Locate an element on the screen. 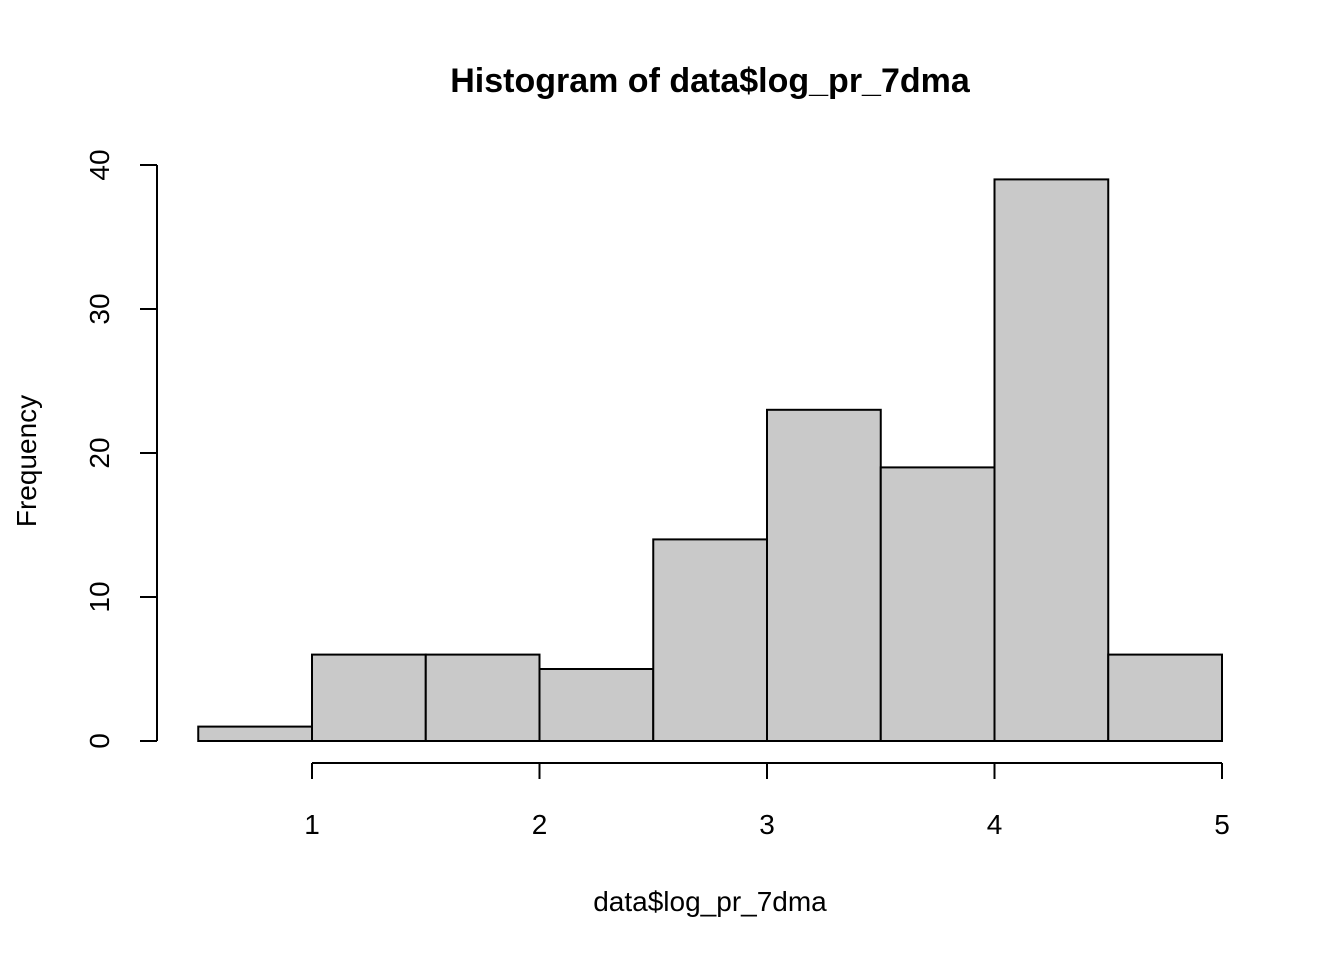 This screenshot has width=1344, height=960. y-tick-label: 20 is located at coordinates (99, 452).